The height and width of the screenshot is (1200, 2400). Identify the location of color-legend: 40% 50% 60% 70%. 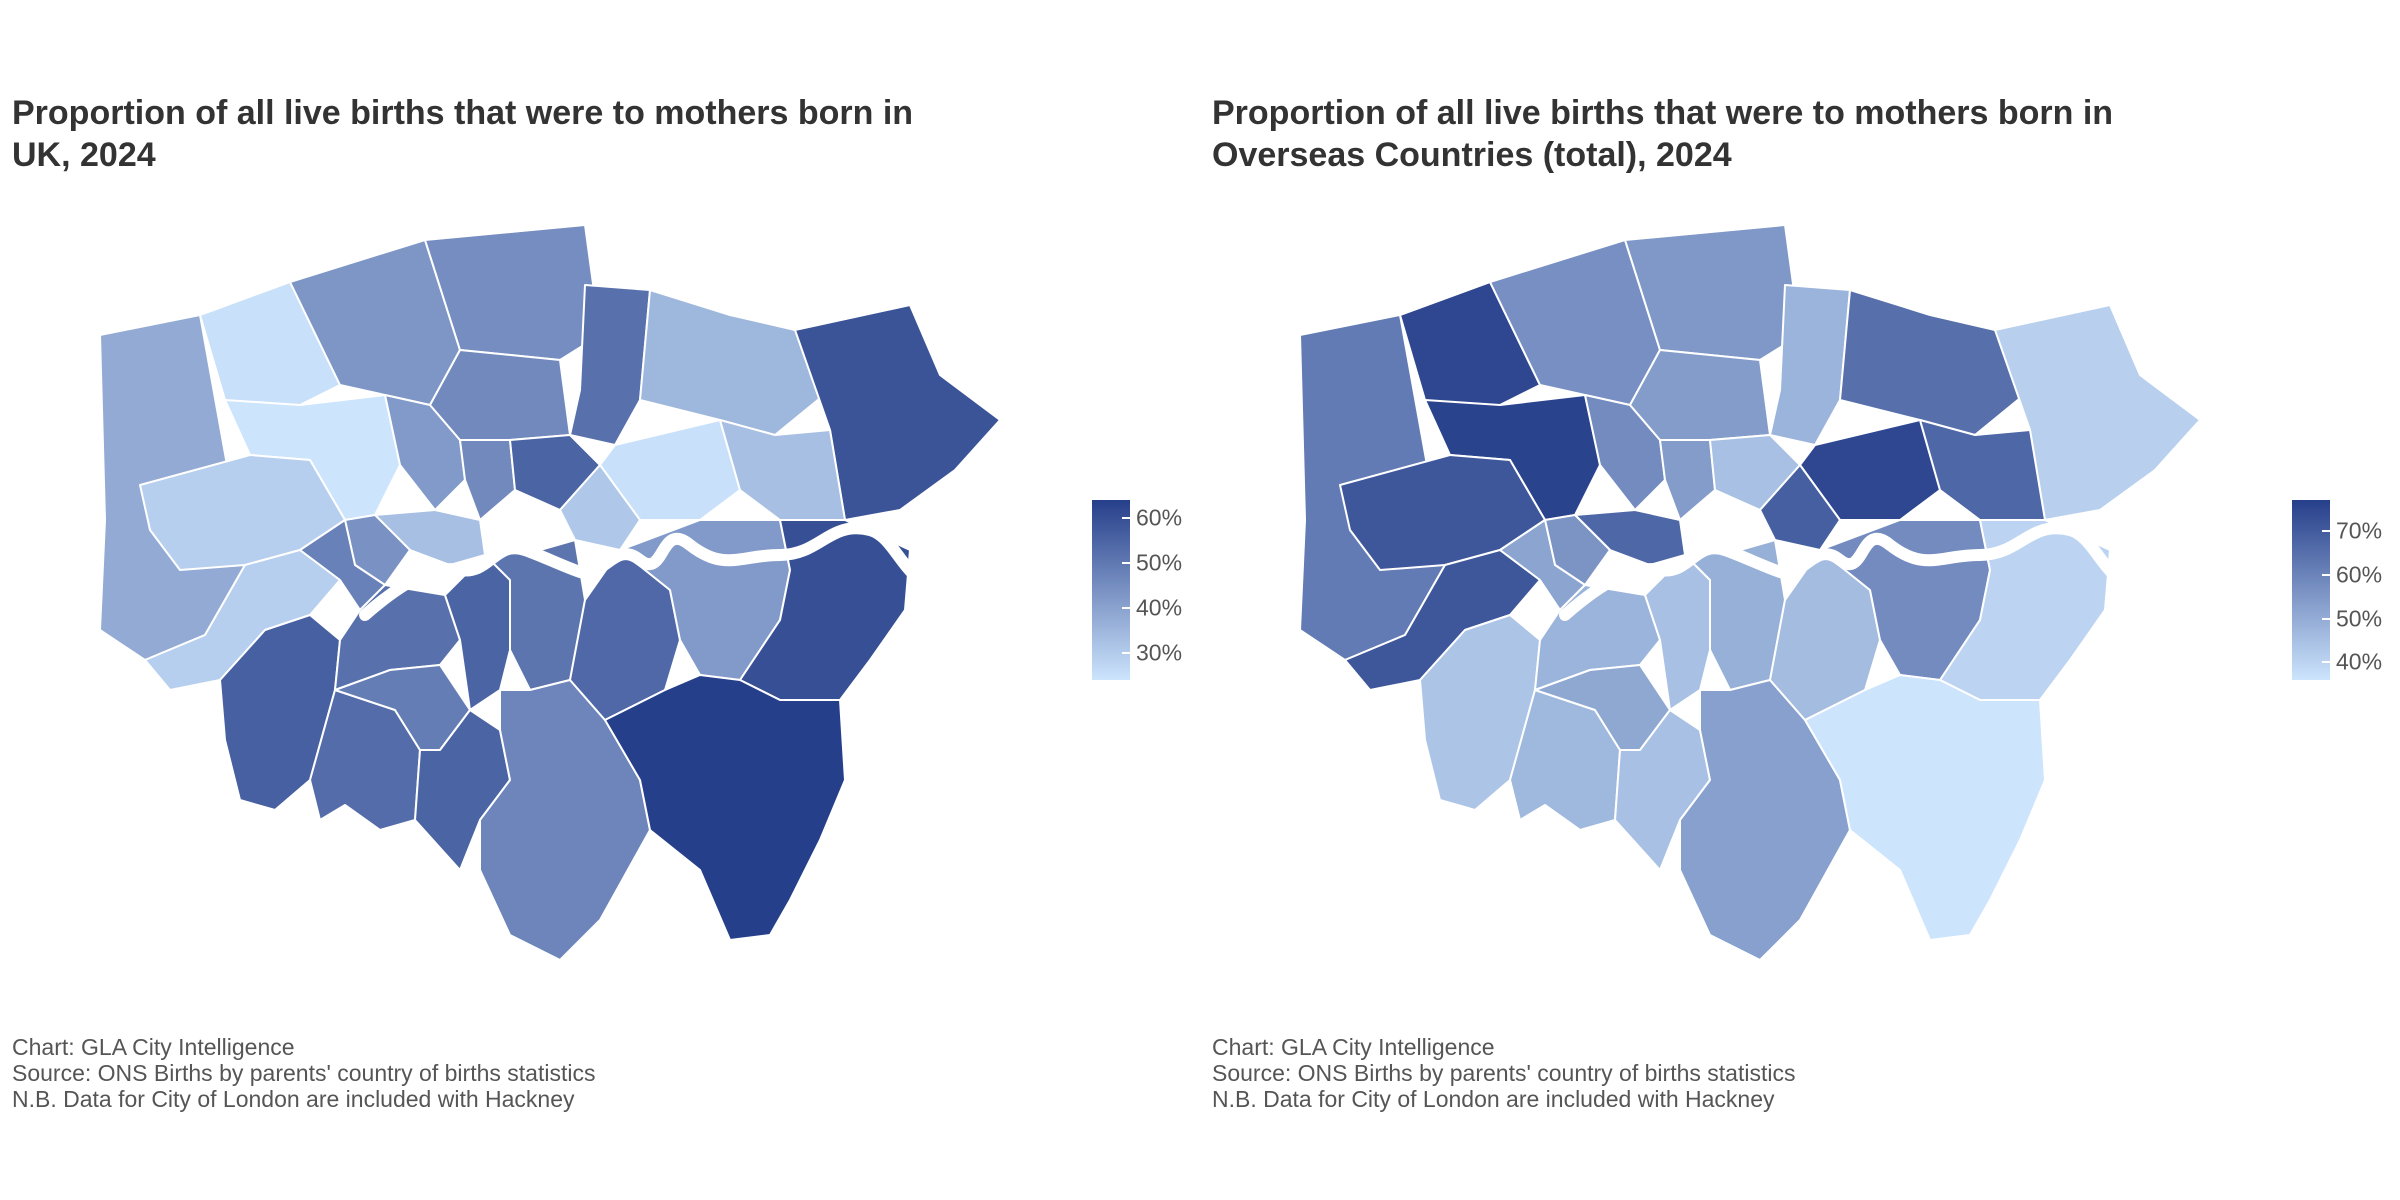
(2346, 590).